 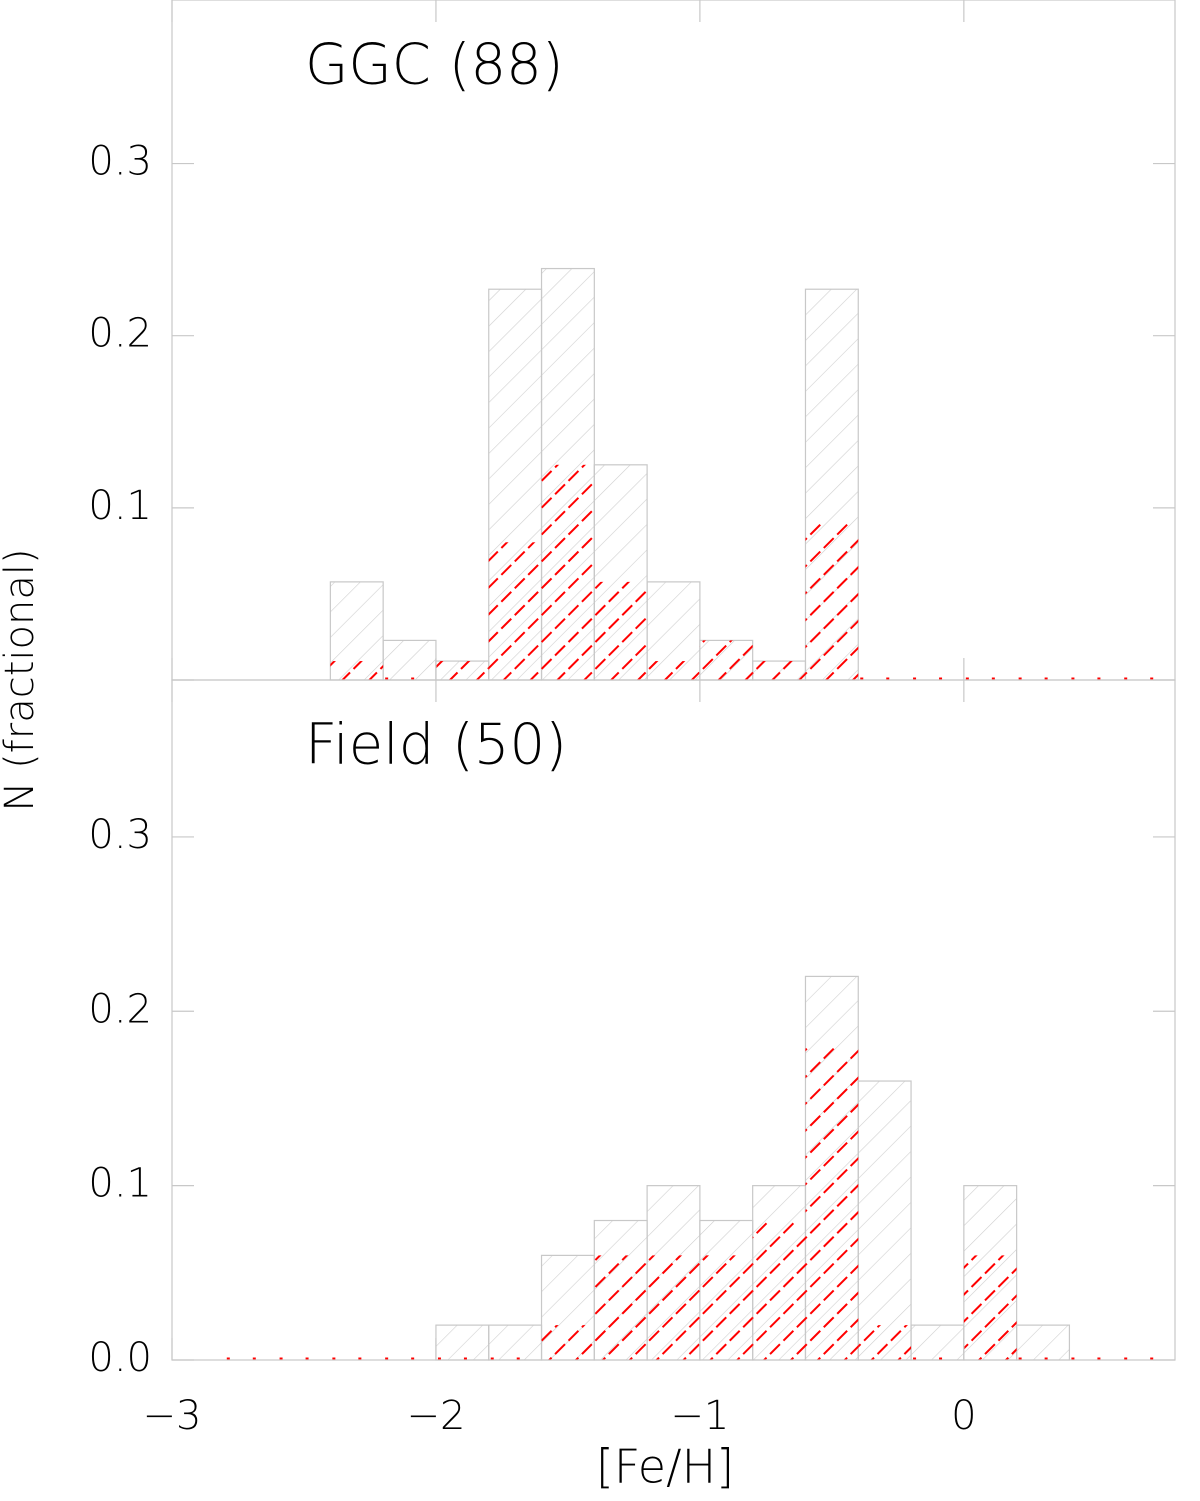 What do you see at coordinates (172, 1416) in the screenshot?
I see `x-tick-label: −3` at bounding box center [172, 1416].